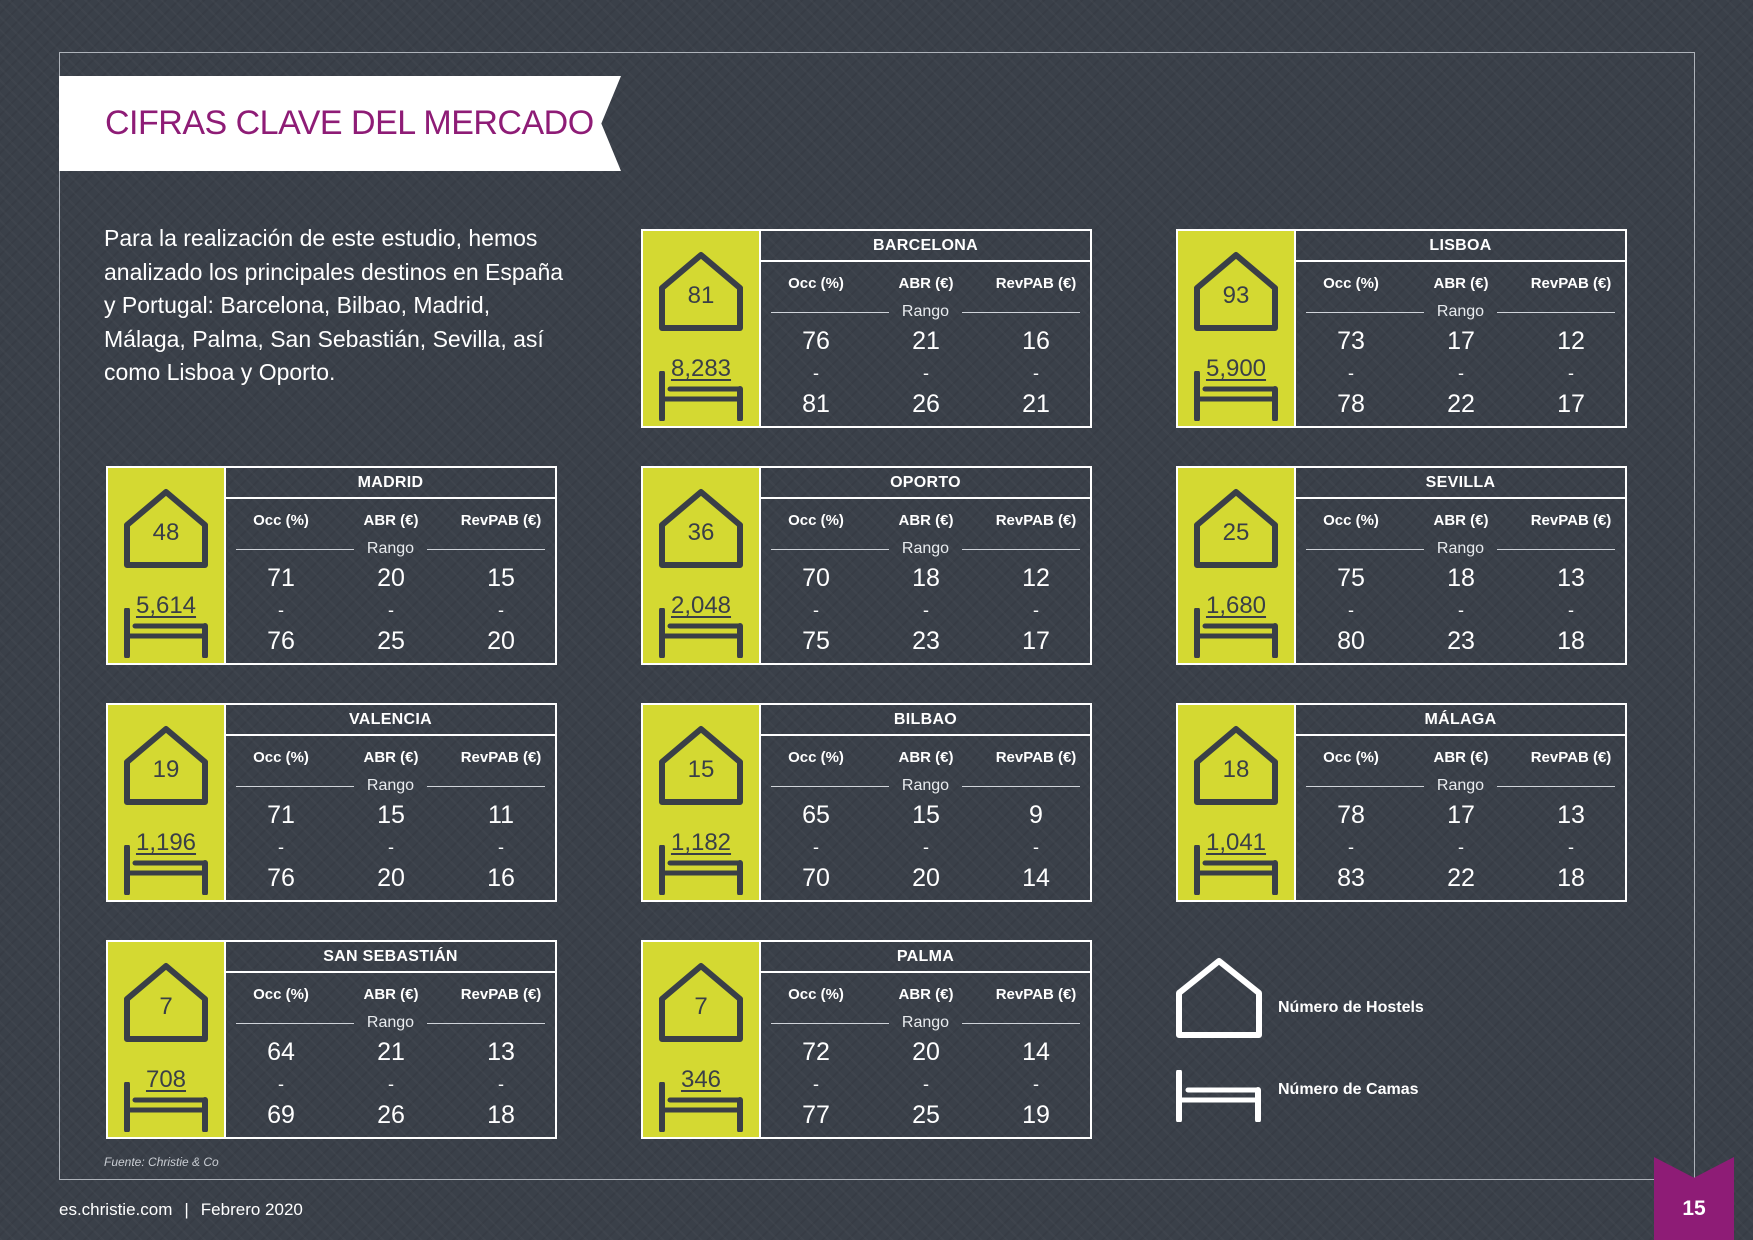 Image resolution: width=1753 pixels, height=1240 pixels. I want to click on occ-max: 83, so click(1351, 878).